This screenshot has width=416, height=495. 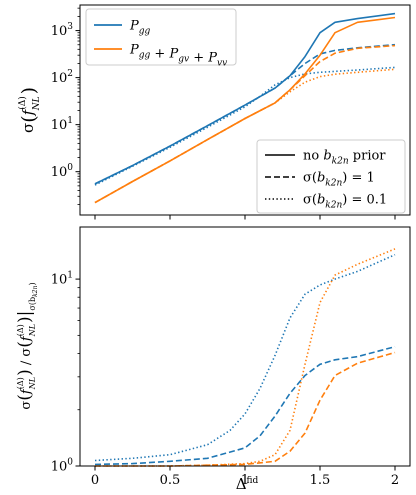 I want to click on y-tick-label: 10³, so click(x=62, y=30).